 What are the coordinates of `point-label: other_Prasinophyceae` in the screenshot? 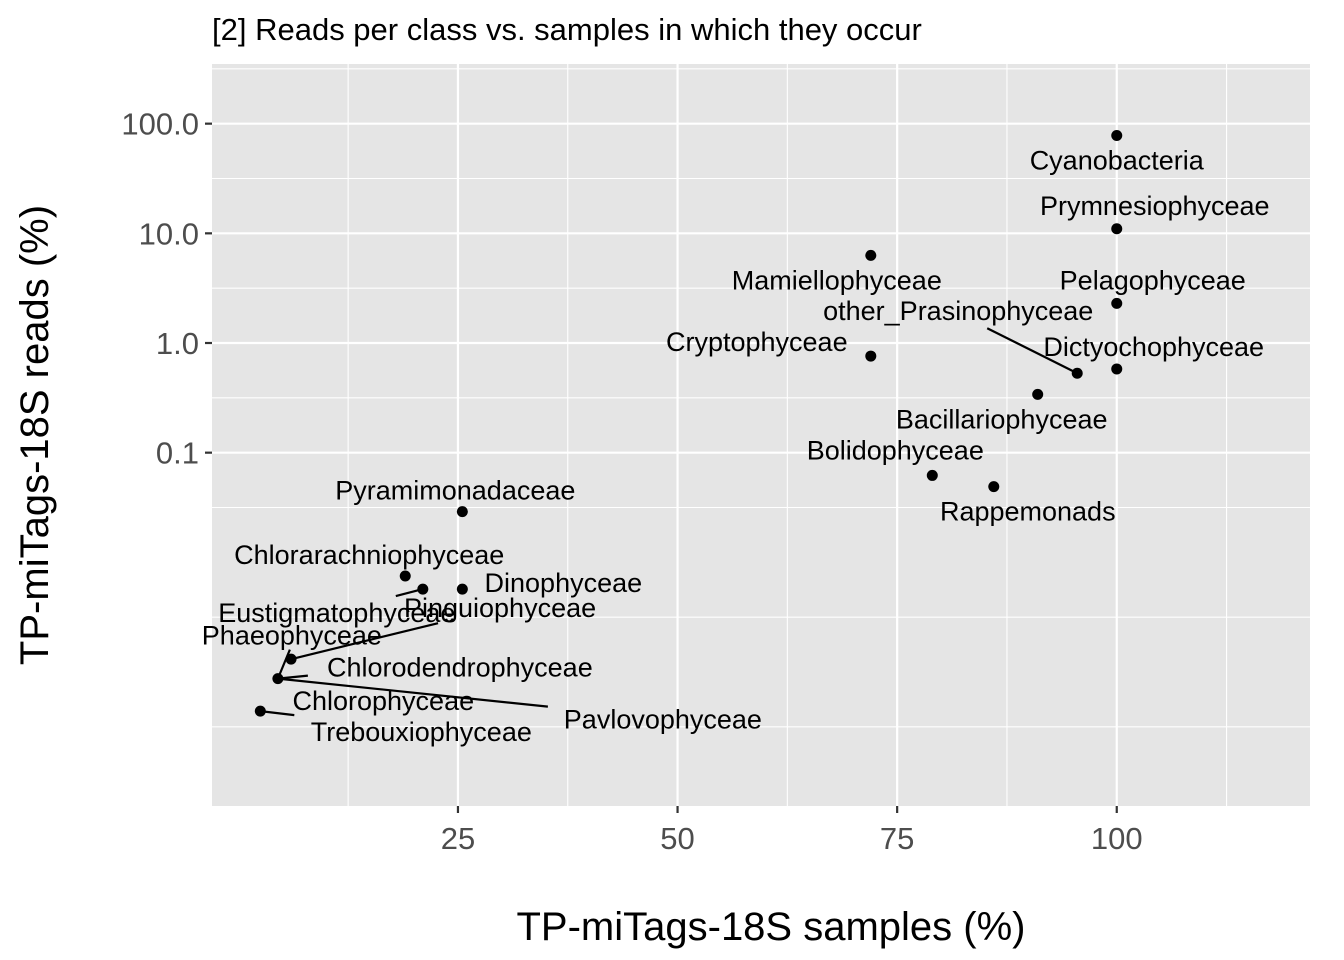 It's located at (958, 311).